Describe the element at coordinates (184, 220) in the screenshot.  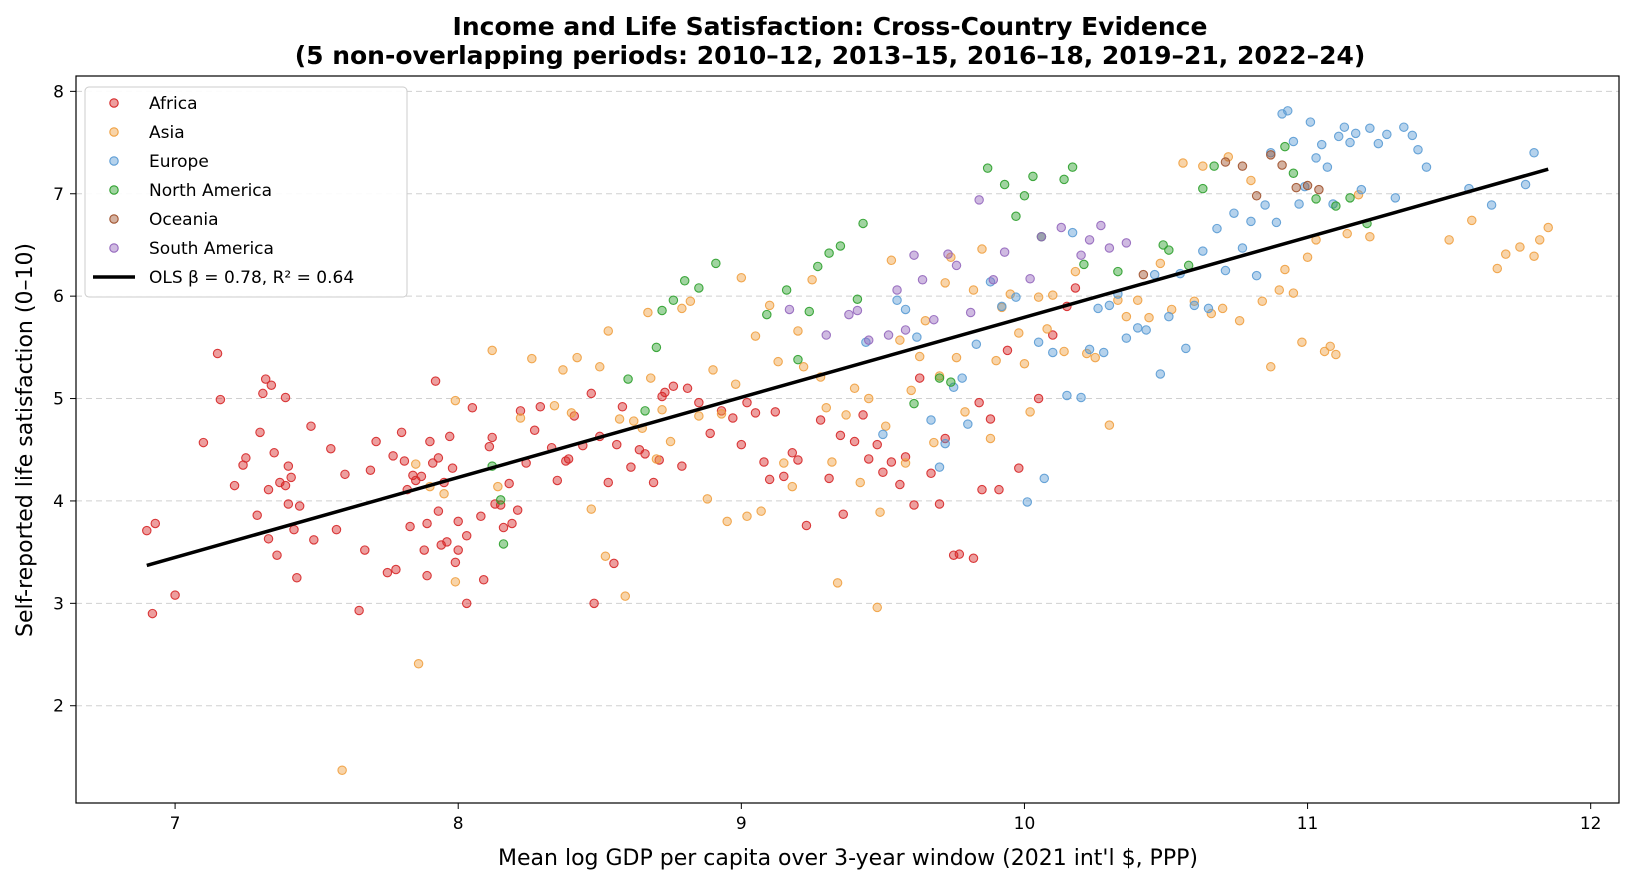
I see `legend-label-oceania: Oceania` at that location.